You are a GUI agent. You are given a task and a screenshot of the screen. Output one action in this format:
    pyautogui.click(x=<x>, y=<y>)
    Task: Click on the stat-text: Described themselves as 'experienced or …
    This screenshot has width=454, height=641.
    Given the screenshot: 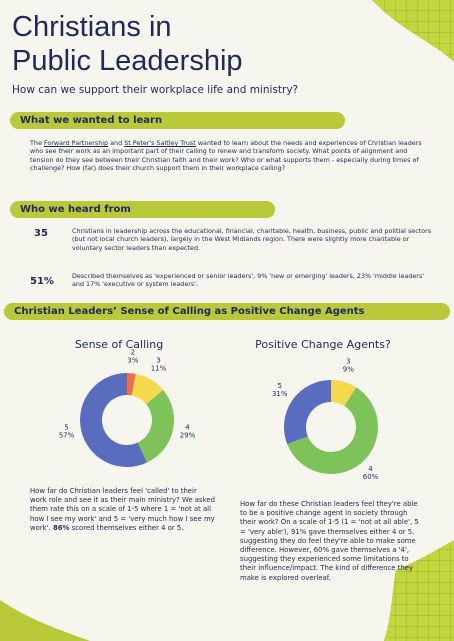 What is the action you would take?
    pyautogui.click(x=248, y=280)
    